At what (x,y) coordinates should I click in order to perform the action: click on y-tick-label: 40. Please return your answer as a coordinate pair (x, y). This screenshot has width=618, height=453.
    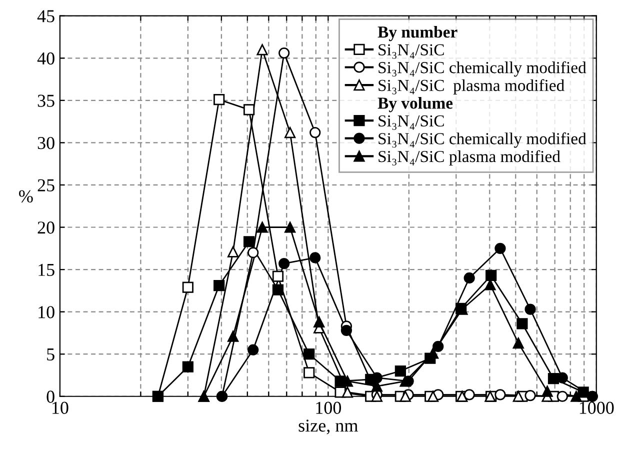
    Looking at the image, I should click on (45, 58).